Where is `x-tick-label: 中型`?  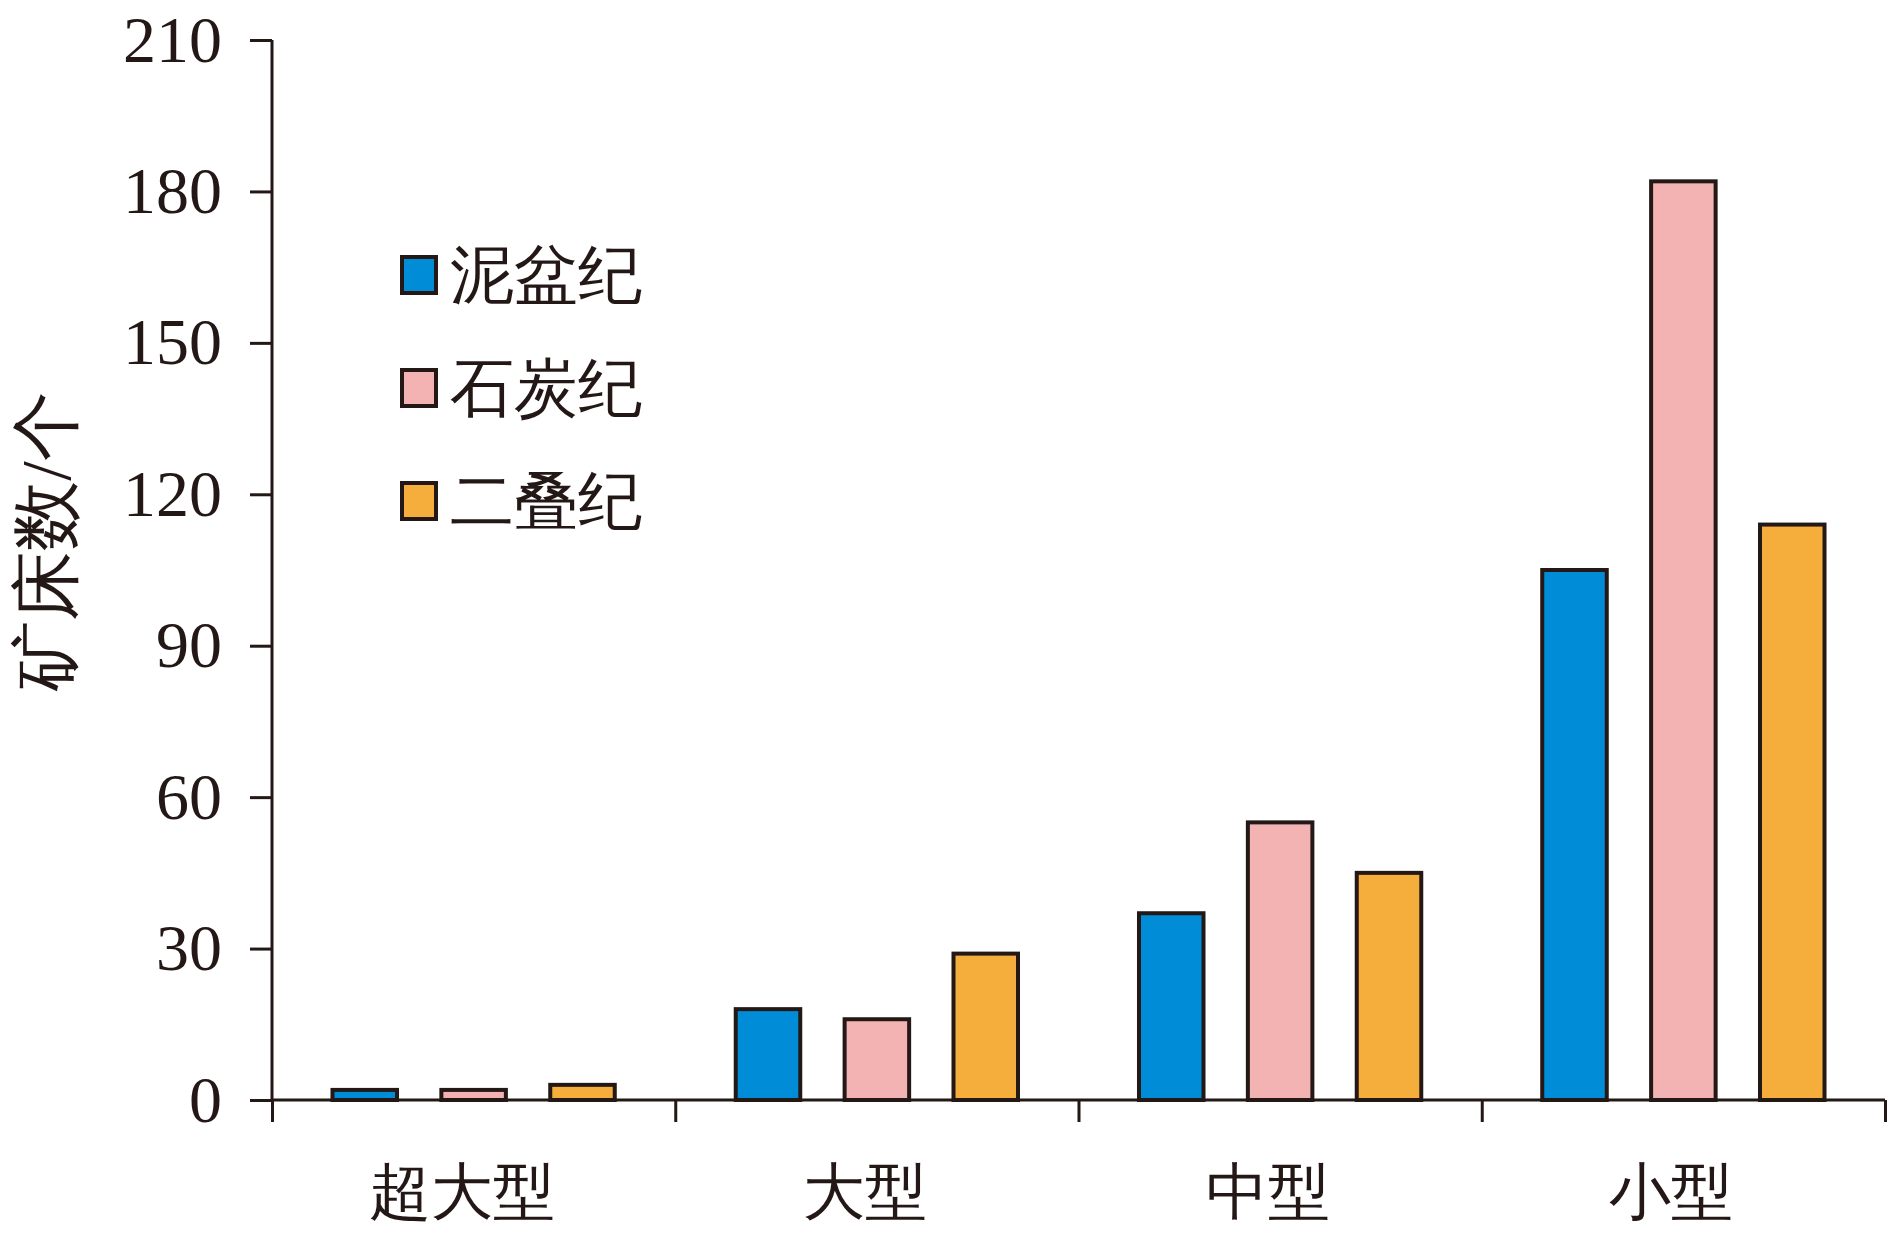
x-tick-label: 中型 is located at coordinates (1268, 1192).